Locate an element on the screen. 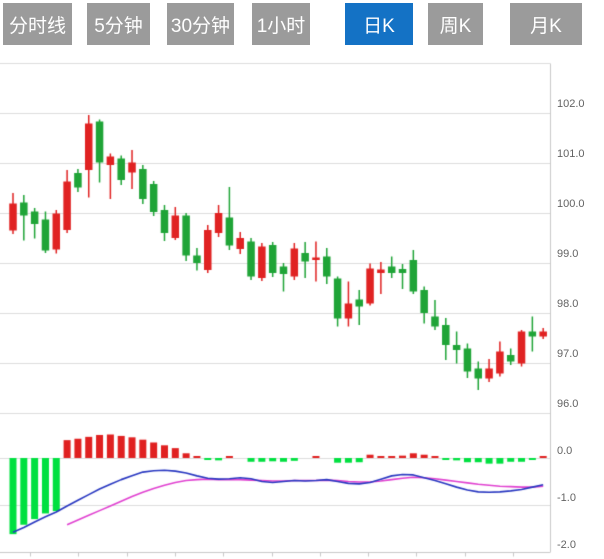 Image resolution: width=604 pixels, height=559 pixels. price-axis-label: 96.0 is located at coordinates (568, 404).